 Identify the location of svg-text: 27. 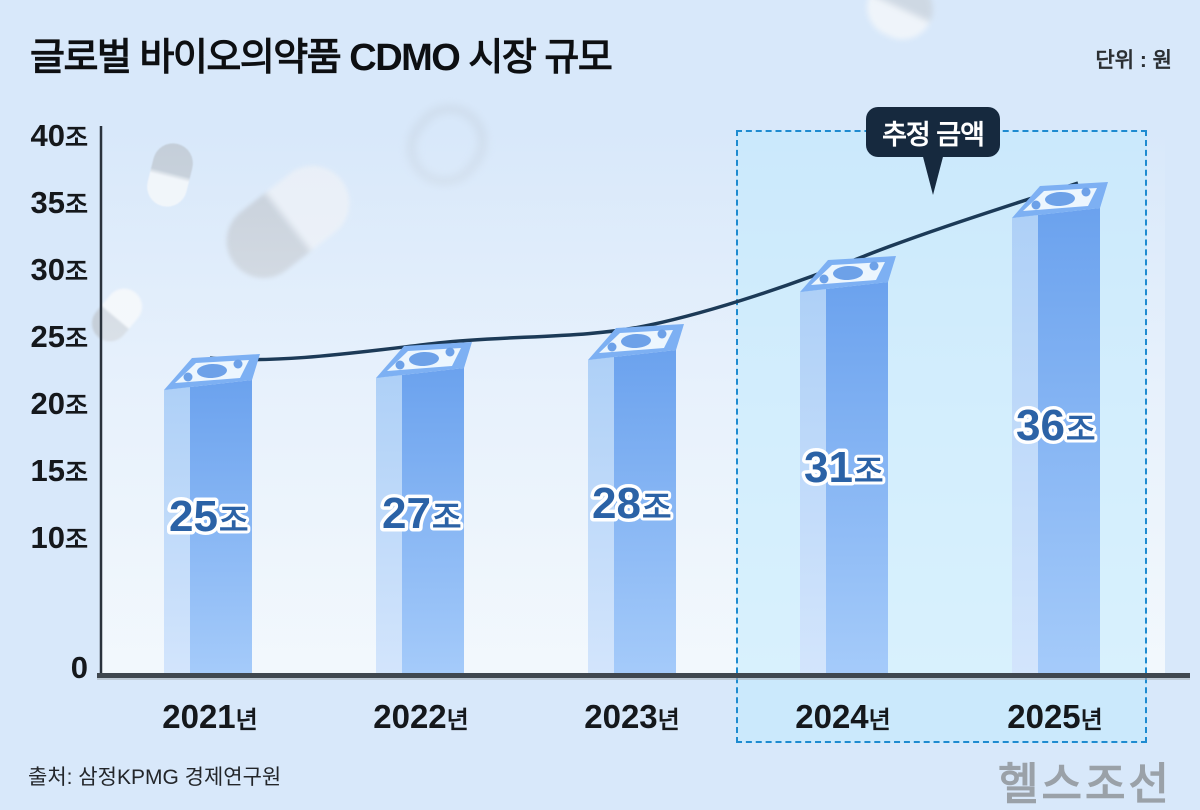
(406, 513).